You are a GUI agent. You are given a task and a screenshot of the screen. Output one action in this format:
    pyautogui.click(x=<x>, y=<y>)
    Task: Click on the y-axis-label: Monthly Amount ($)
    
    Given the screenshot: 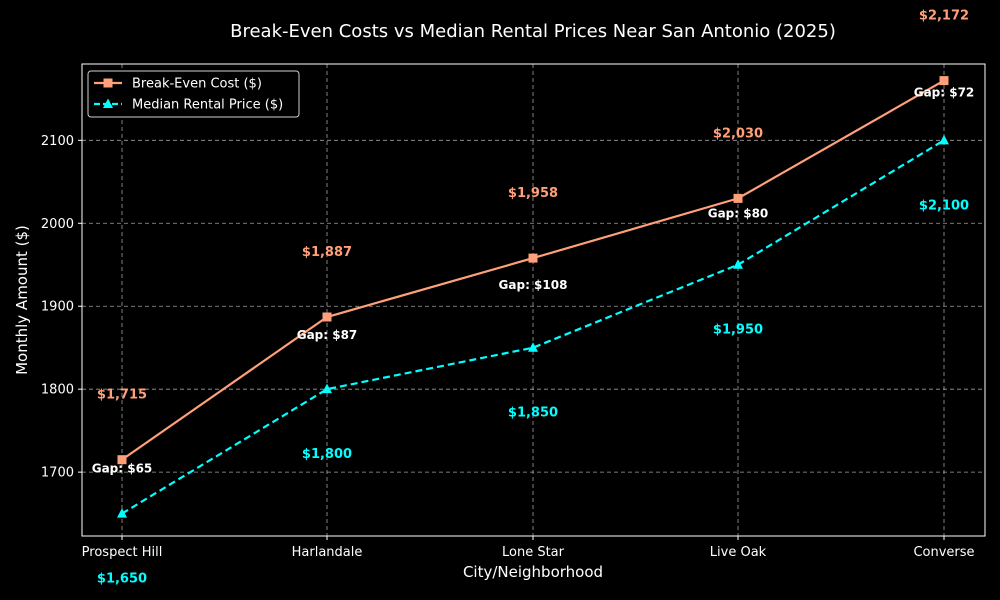 What is the action you would take?
    pyautogui.click(x=22, y=300)
    